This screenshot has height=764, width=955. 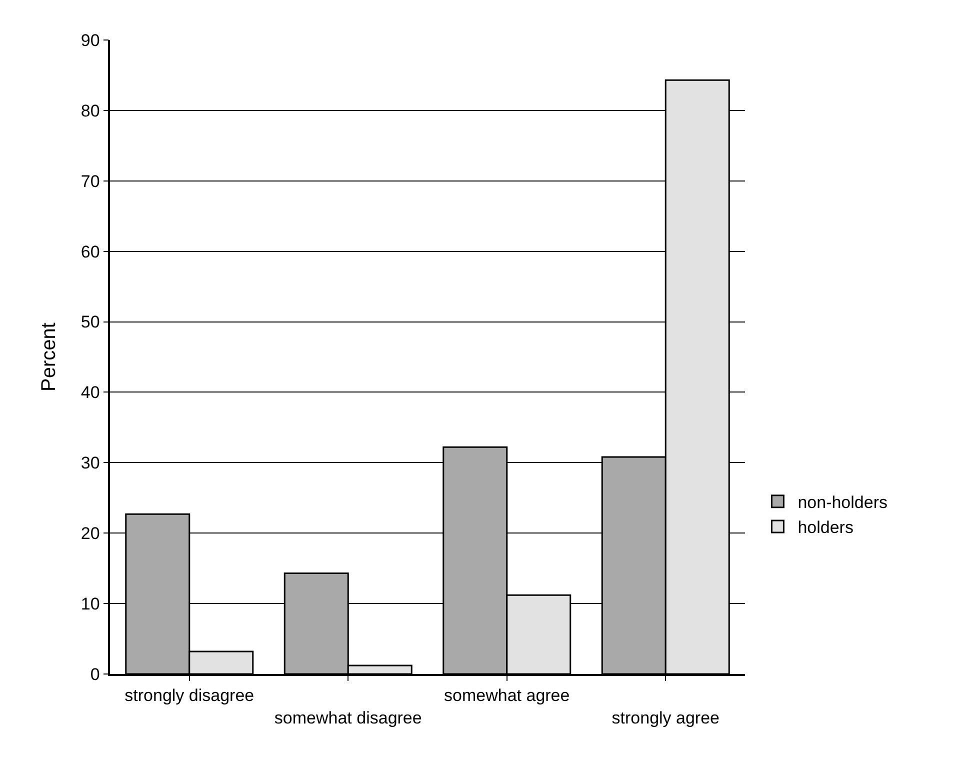 What do you see at coordinates (90, 463) in the screenshot?
I see `y-tick-label: 30` at bounding box center [90, 463].